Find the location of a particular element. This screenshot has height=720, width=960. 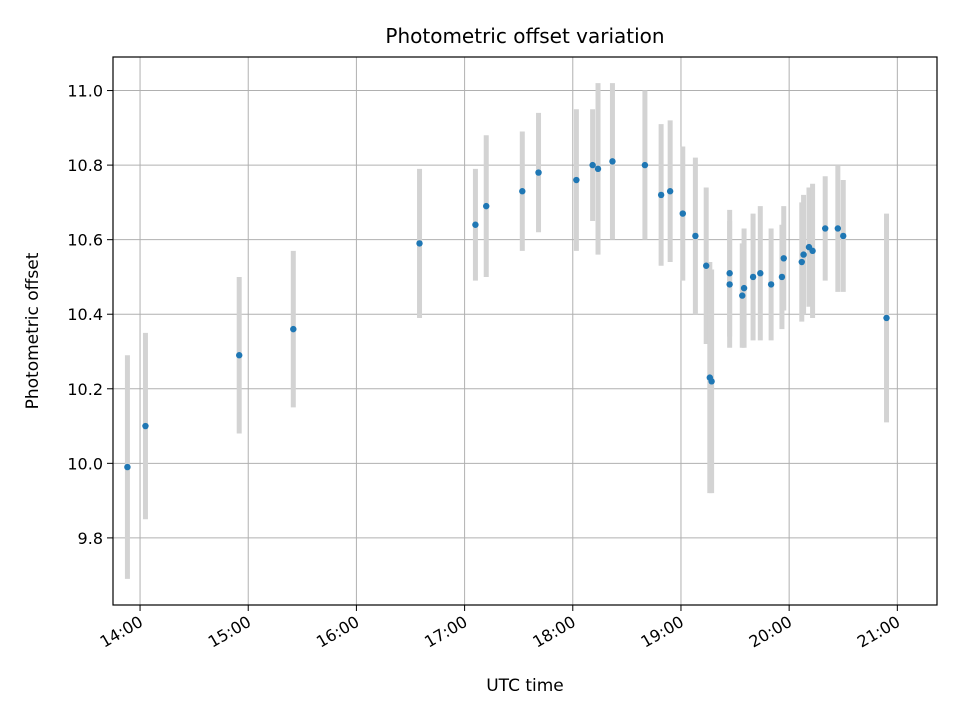

y-axis-ticks: 9.8 10.0 10.2 10.4 10.6 10.8 11.0 is located at coordinates (90, 315).